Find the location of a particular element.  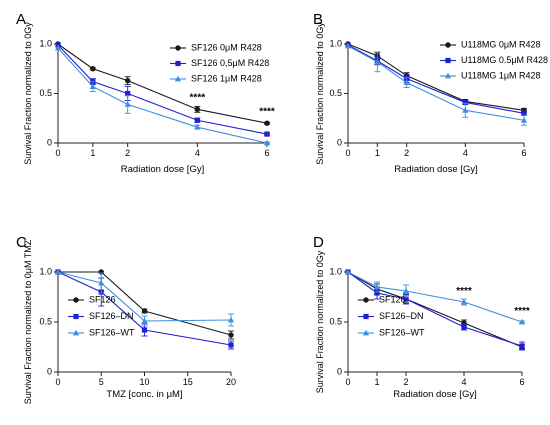

x-tick-label: 10 is located at coordinates (144, 382).